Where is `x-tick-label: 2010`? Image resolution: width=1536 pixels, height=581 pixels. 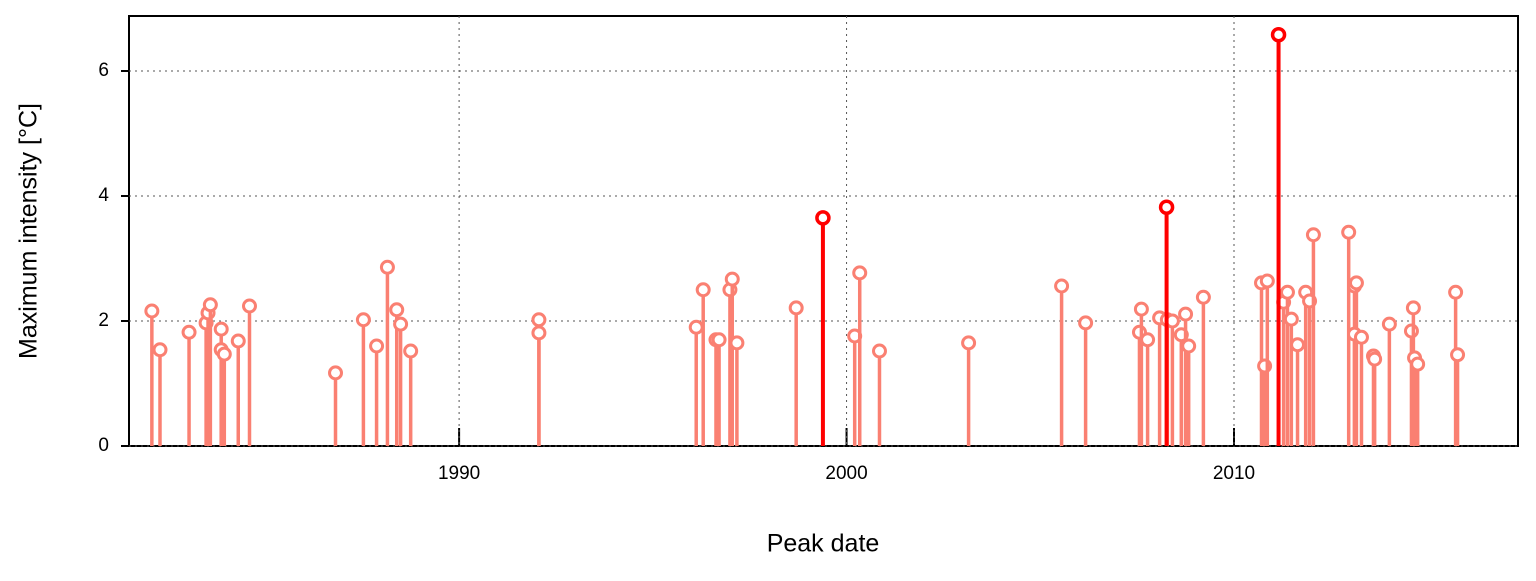
x-tick-label: 2010 is located at coordinates (1234, 473).